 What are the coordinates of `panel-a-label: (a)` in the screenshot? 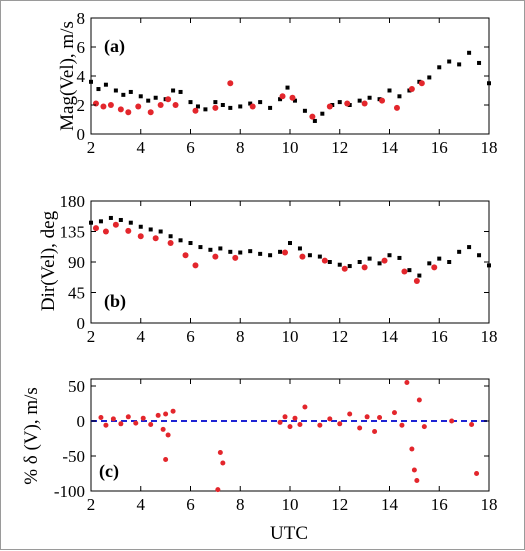 It's located at (114, 46).